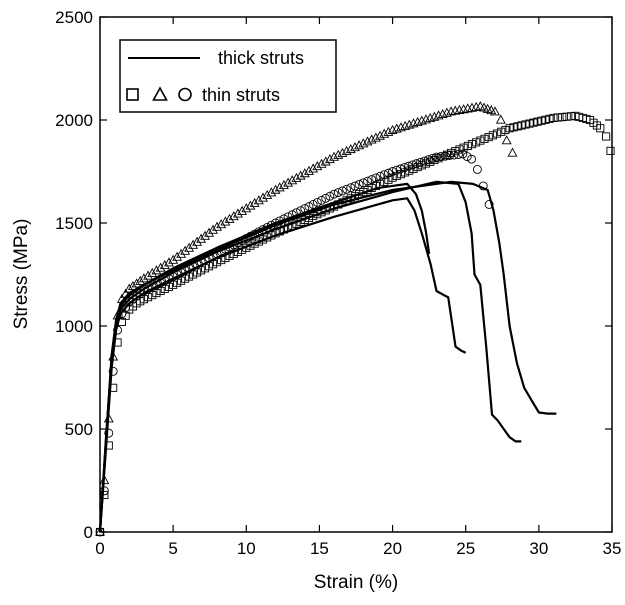 The image size is (625, 605). Describe the element at coordinates (74, 326) in the screenshot. I see `y-tick-label: 1000` at that location.